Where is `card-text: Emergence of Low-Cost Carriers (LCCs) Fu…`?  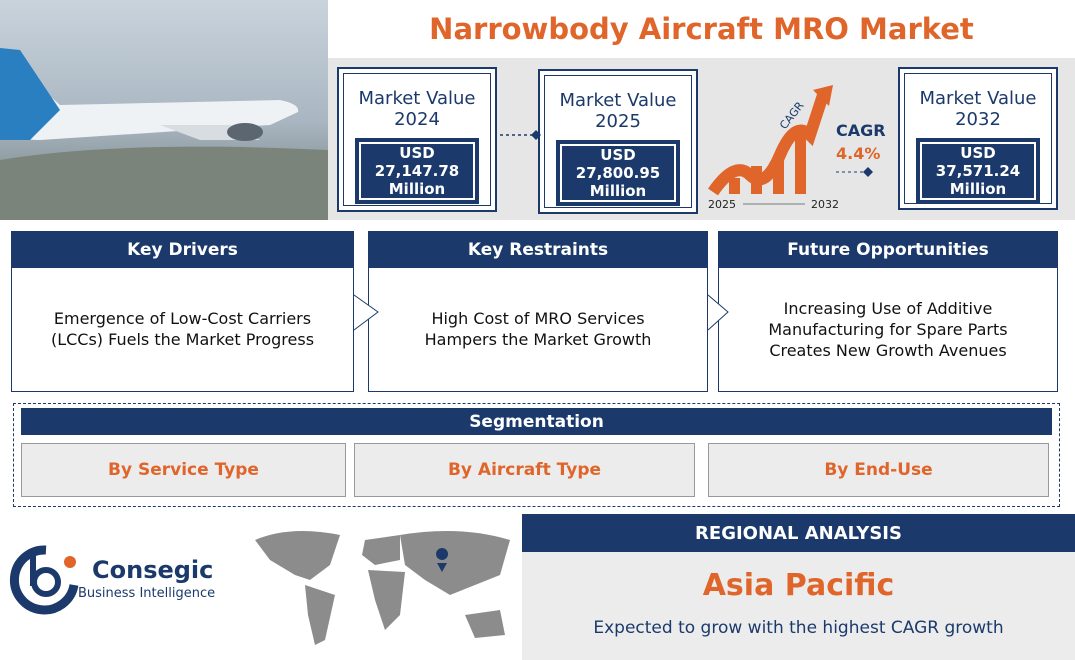 card-text: Emergence of Low-Cost Carriers (LCCs) Fu… is located at coordinates (182, 329).